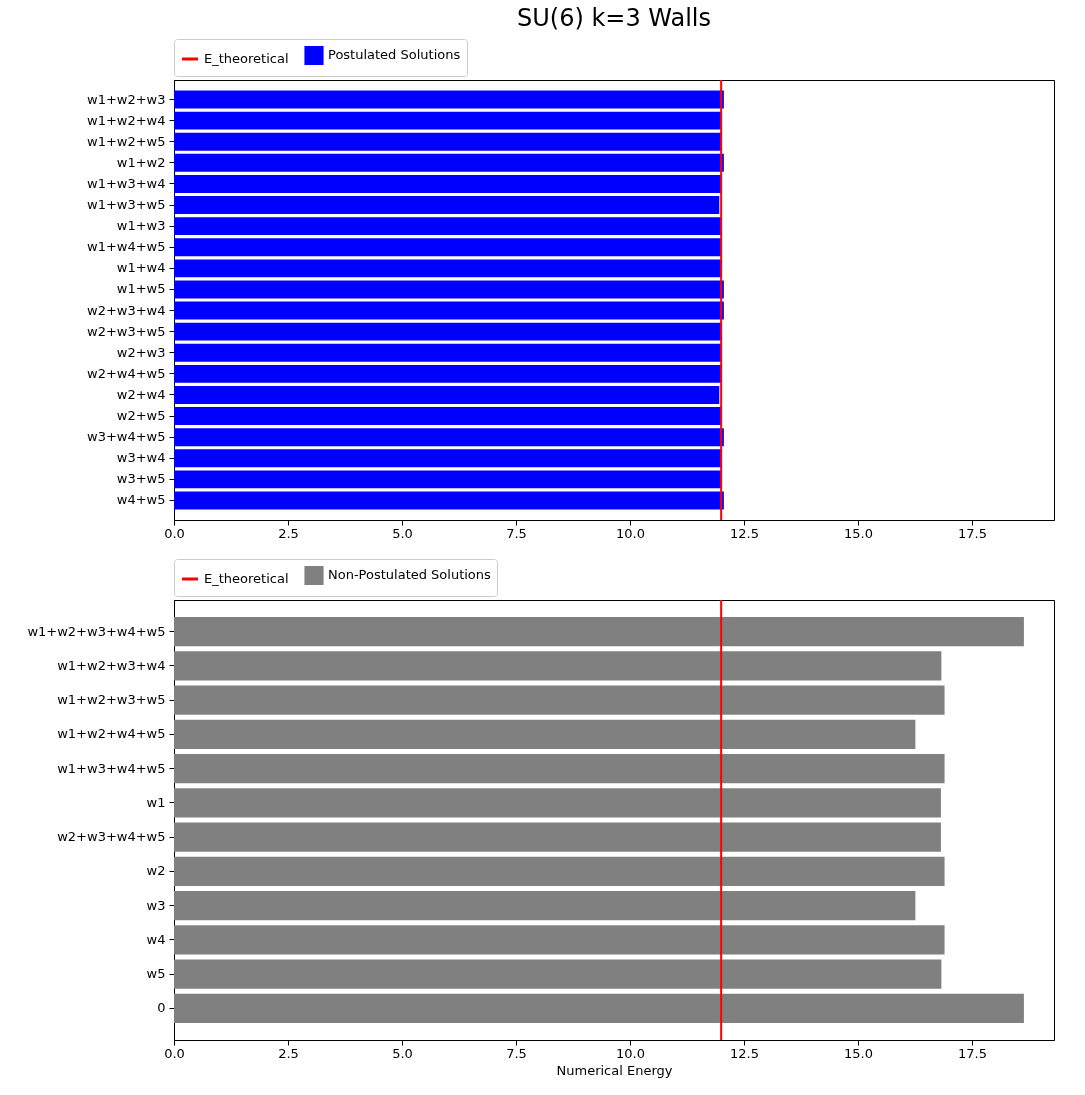 The height and width of the screenshot is (1095, 1085). What do you see at coordinates (141, 500) in the screenshot?
I see `y-tick-label: w4+w5` at bounding box center [141, 500].